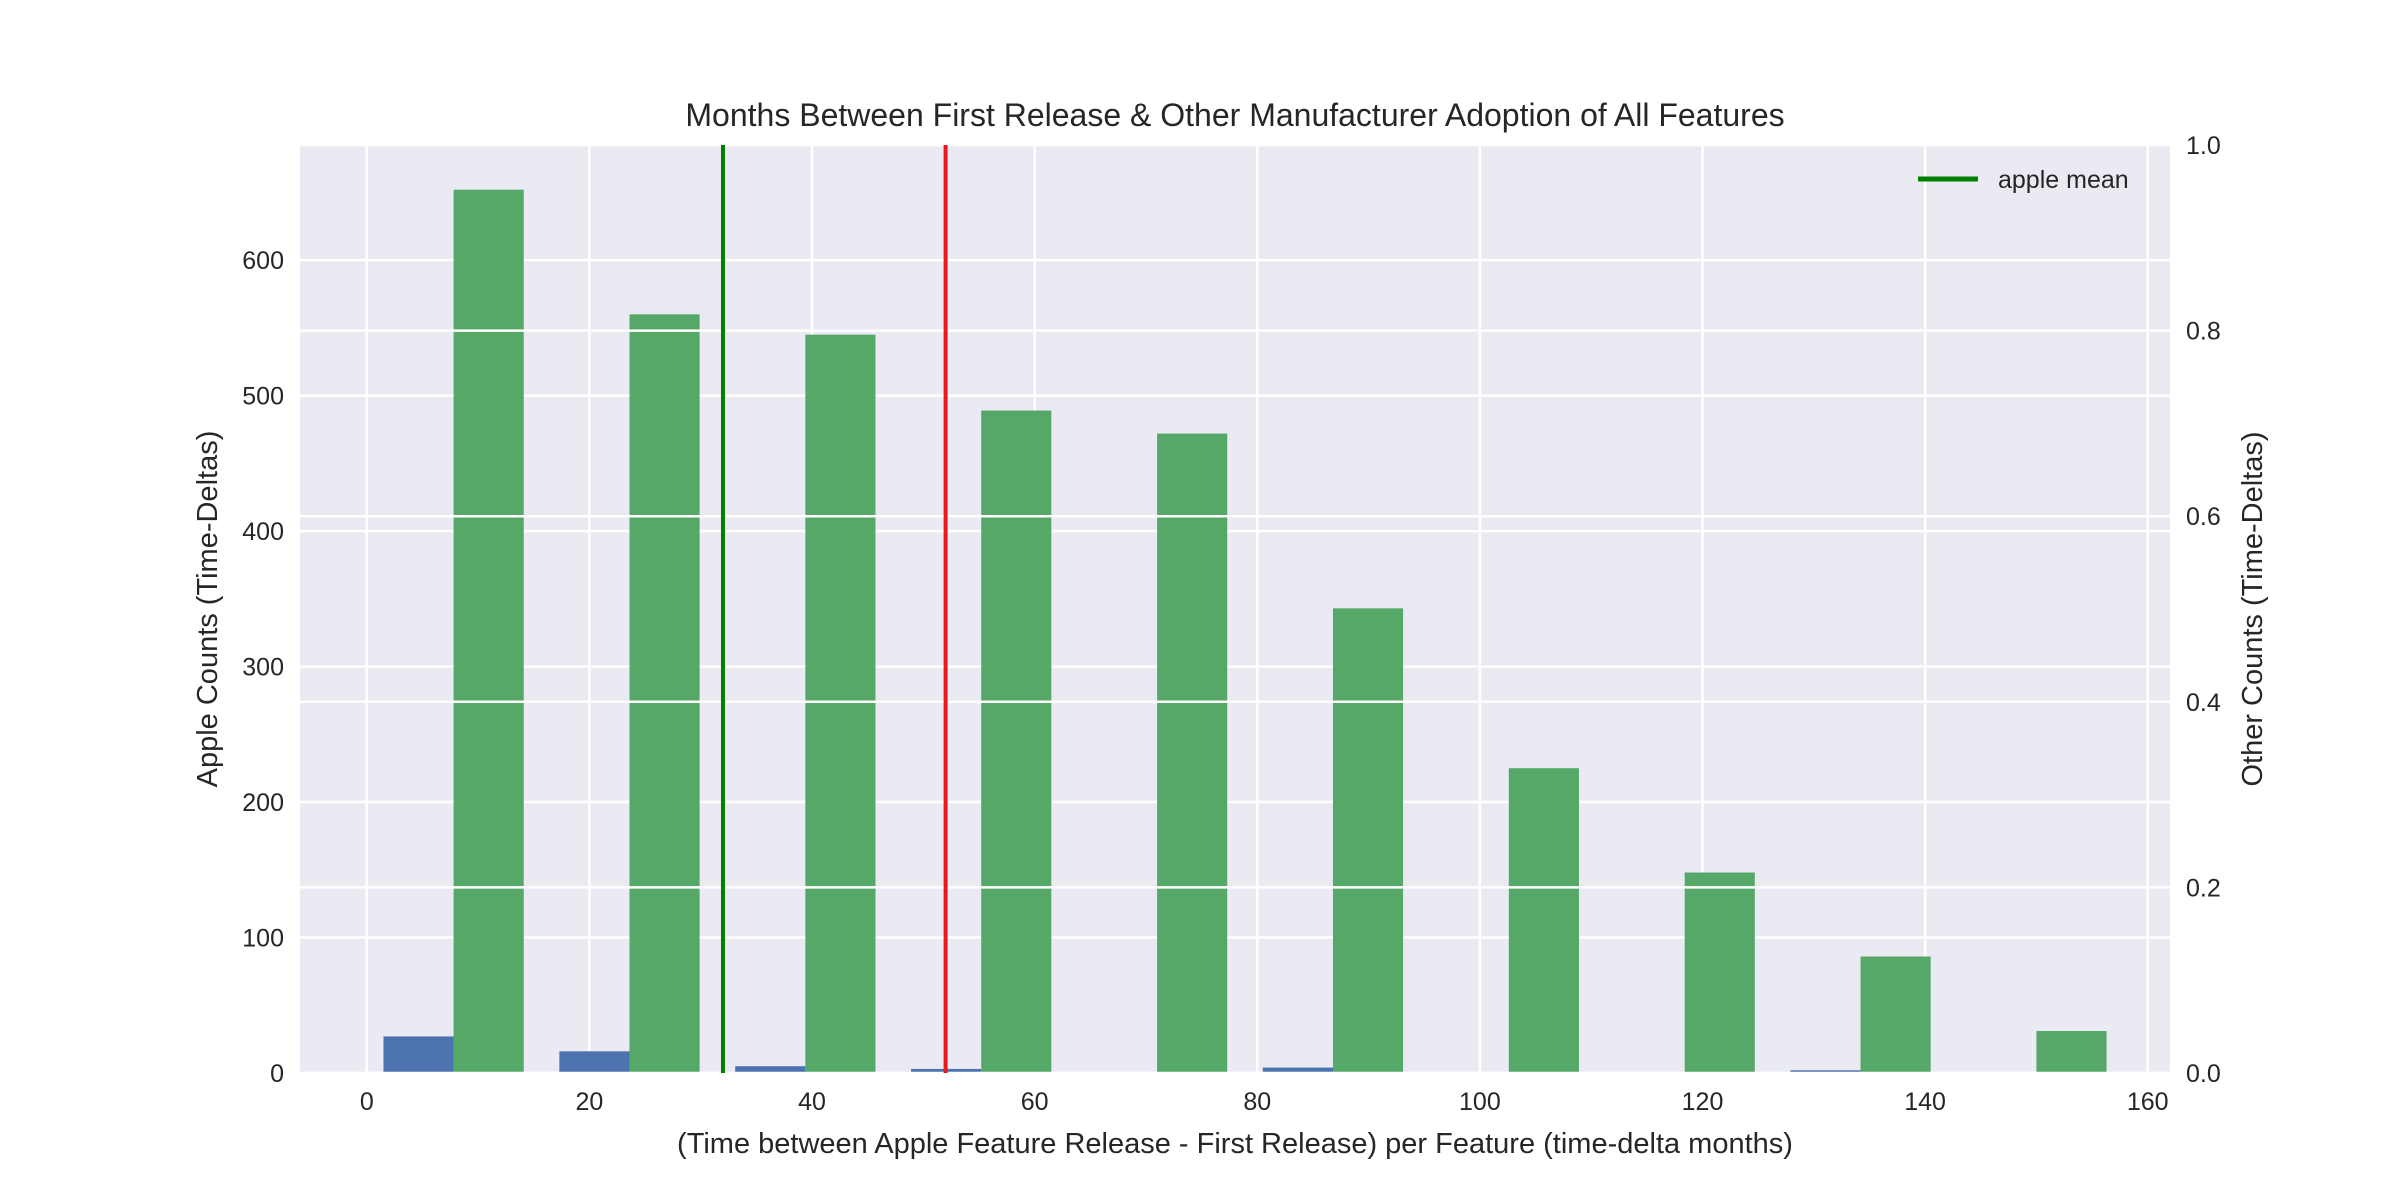 The width and height of the screenshot is (2400, 1200). I want to click on x-tick-label: 60, so click(1035, 1102).